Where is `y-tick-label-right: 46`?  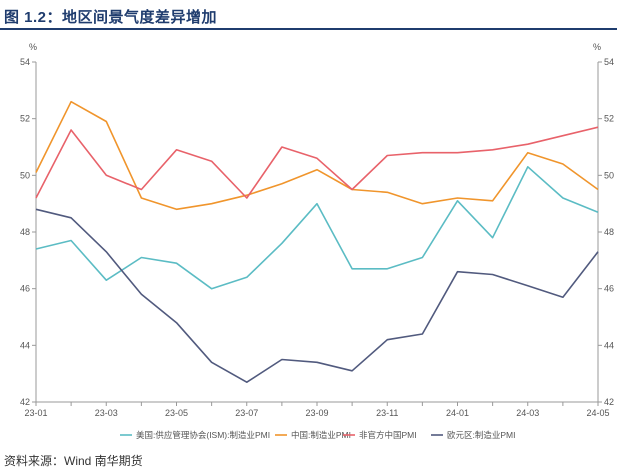
y-tick-label-right: 46 is located at coordinates (609, 289).